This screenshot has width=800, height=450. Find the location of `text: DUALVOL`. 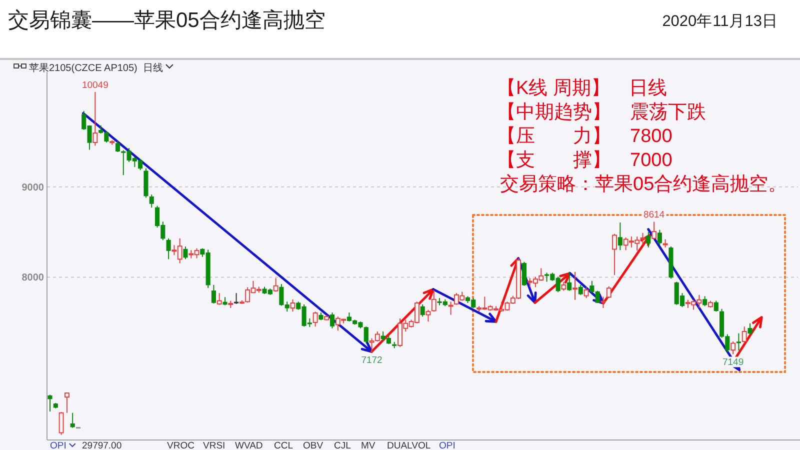

text: DUALVOL is located at coordinates (409, 445).